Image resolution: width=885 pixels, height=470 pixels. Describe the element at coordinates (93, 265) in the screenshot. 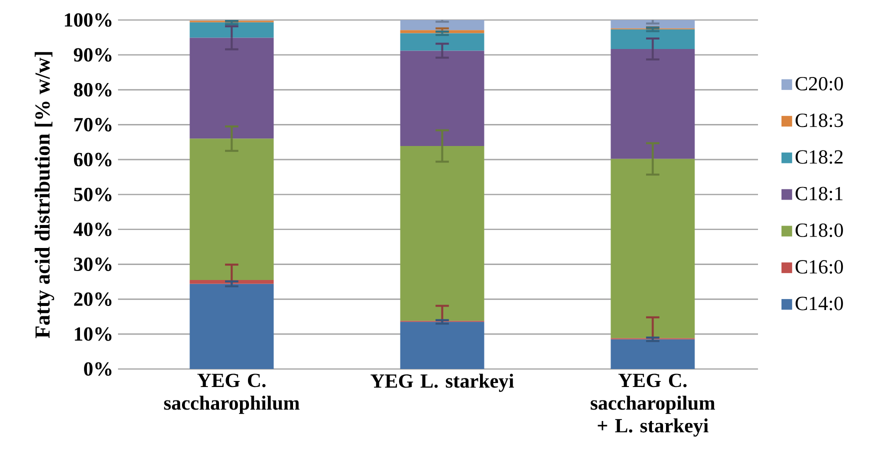

I see `y-tick-label: 30%` at that location.